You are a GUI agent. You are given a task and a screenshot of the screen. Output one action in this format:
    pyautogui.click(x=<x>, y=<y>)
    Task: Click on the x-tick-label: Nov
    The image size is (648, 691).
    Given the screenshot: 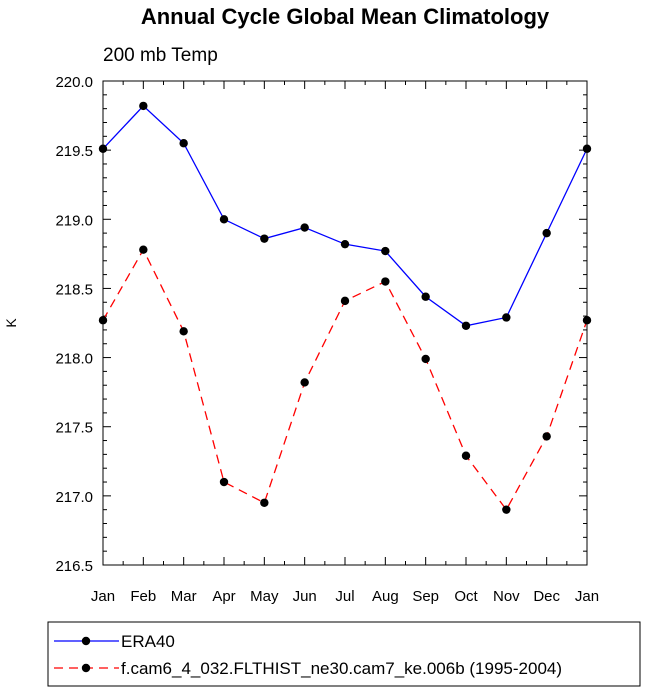 What is the action you would take?
    pyautogui.click(x=506, y=596)
    